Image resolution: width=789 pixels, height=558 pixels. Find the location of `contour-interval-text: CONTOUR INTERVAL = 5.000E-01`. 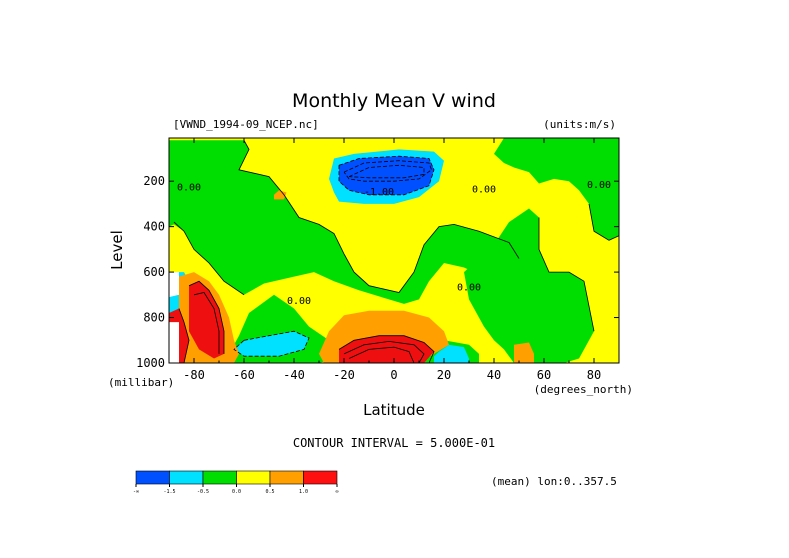

contour-interval-text: CONTOUR INTERVAL = 5.000E-01 is located at coordinates (394, 443).